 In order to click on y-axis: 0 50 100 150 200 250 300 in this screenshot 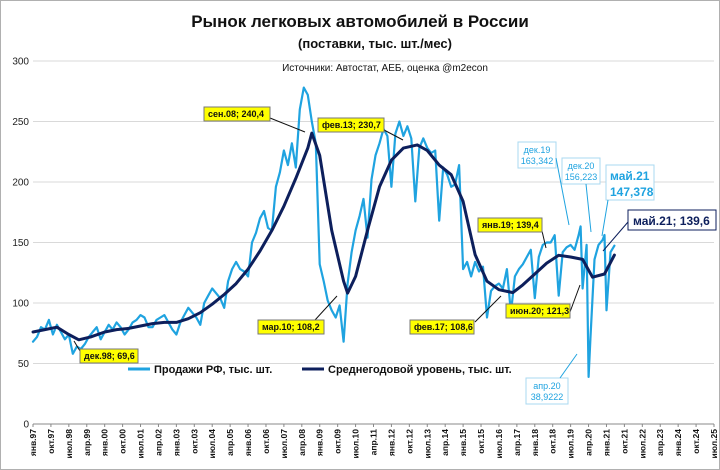, I will do `click(20, 244)`.